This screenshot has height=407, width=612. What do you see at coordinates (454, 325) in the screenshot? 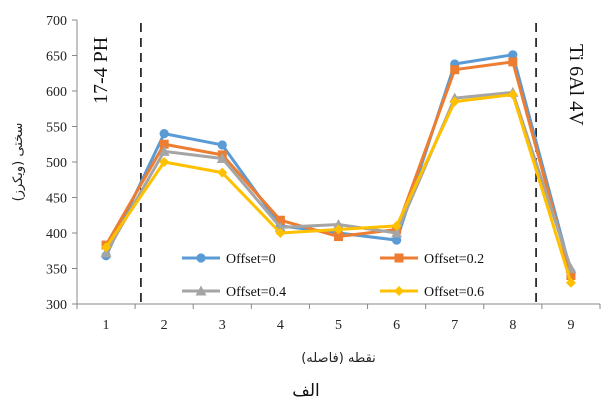
I see `x-tick-label: 7` at bounding box center [454, 325].